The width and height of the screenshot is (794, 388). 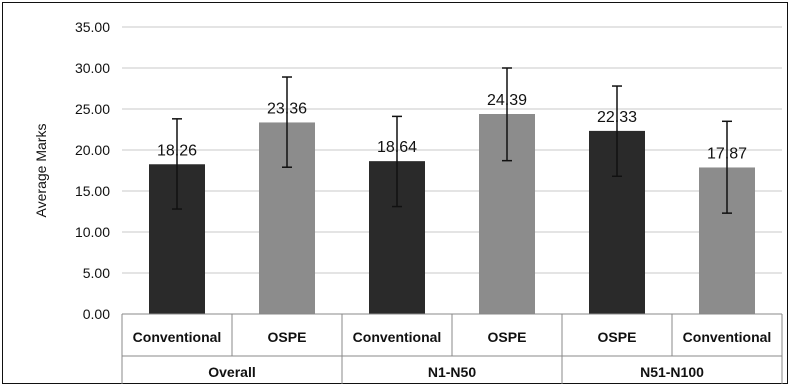 I want to click on y-tick-label: 0.00, so click(x=96, y=314).